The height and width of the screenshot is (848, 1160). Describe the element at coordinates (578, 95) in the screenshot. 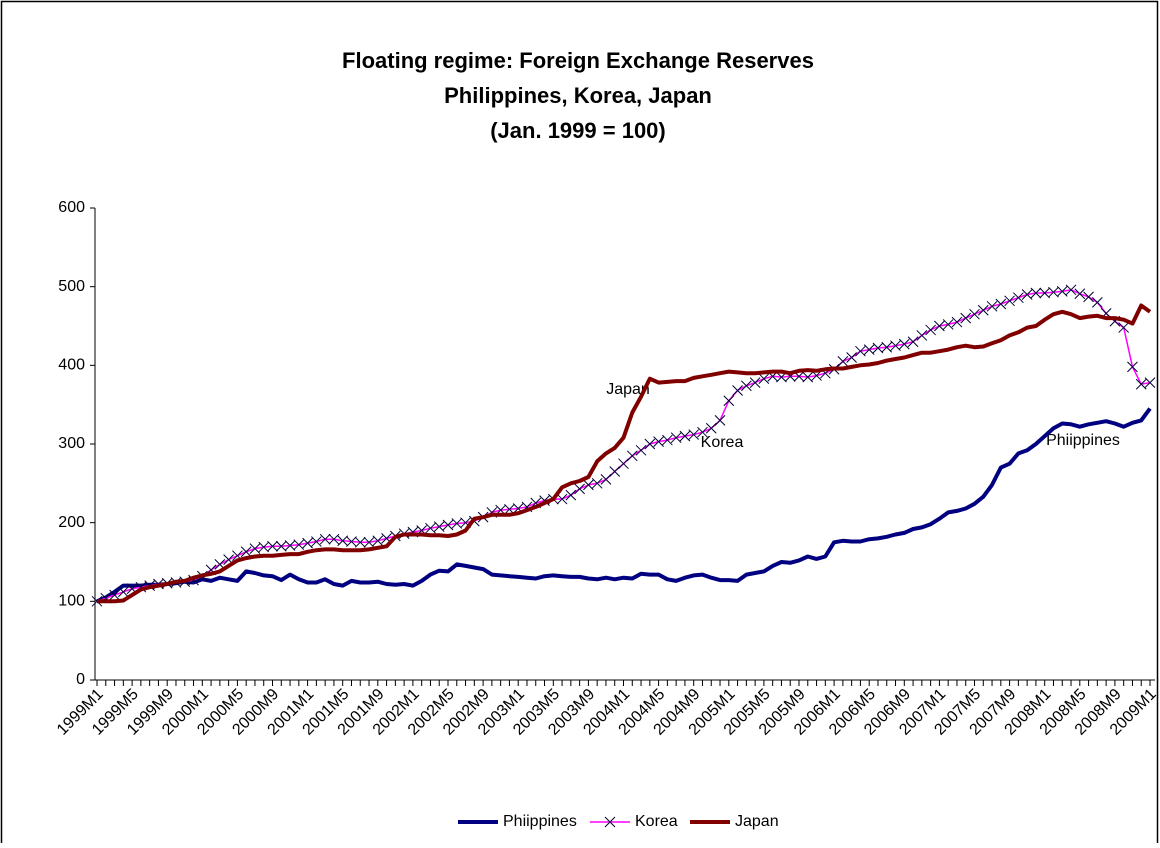

I see `chart-title: Philippines, Korea, Japan` at that location.